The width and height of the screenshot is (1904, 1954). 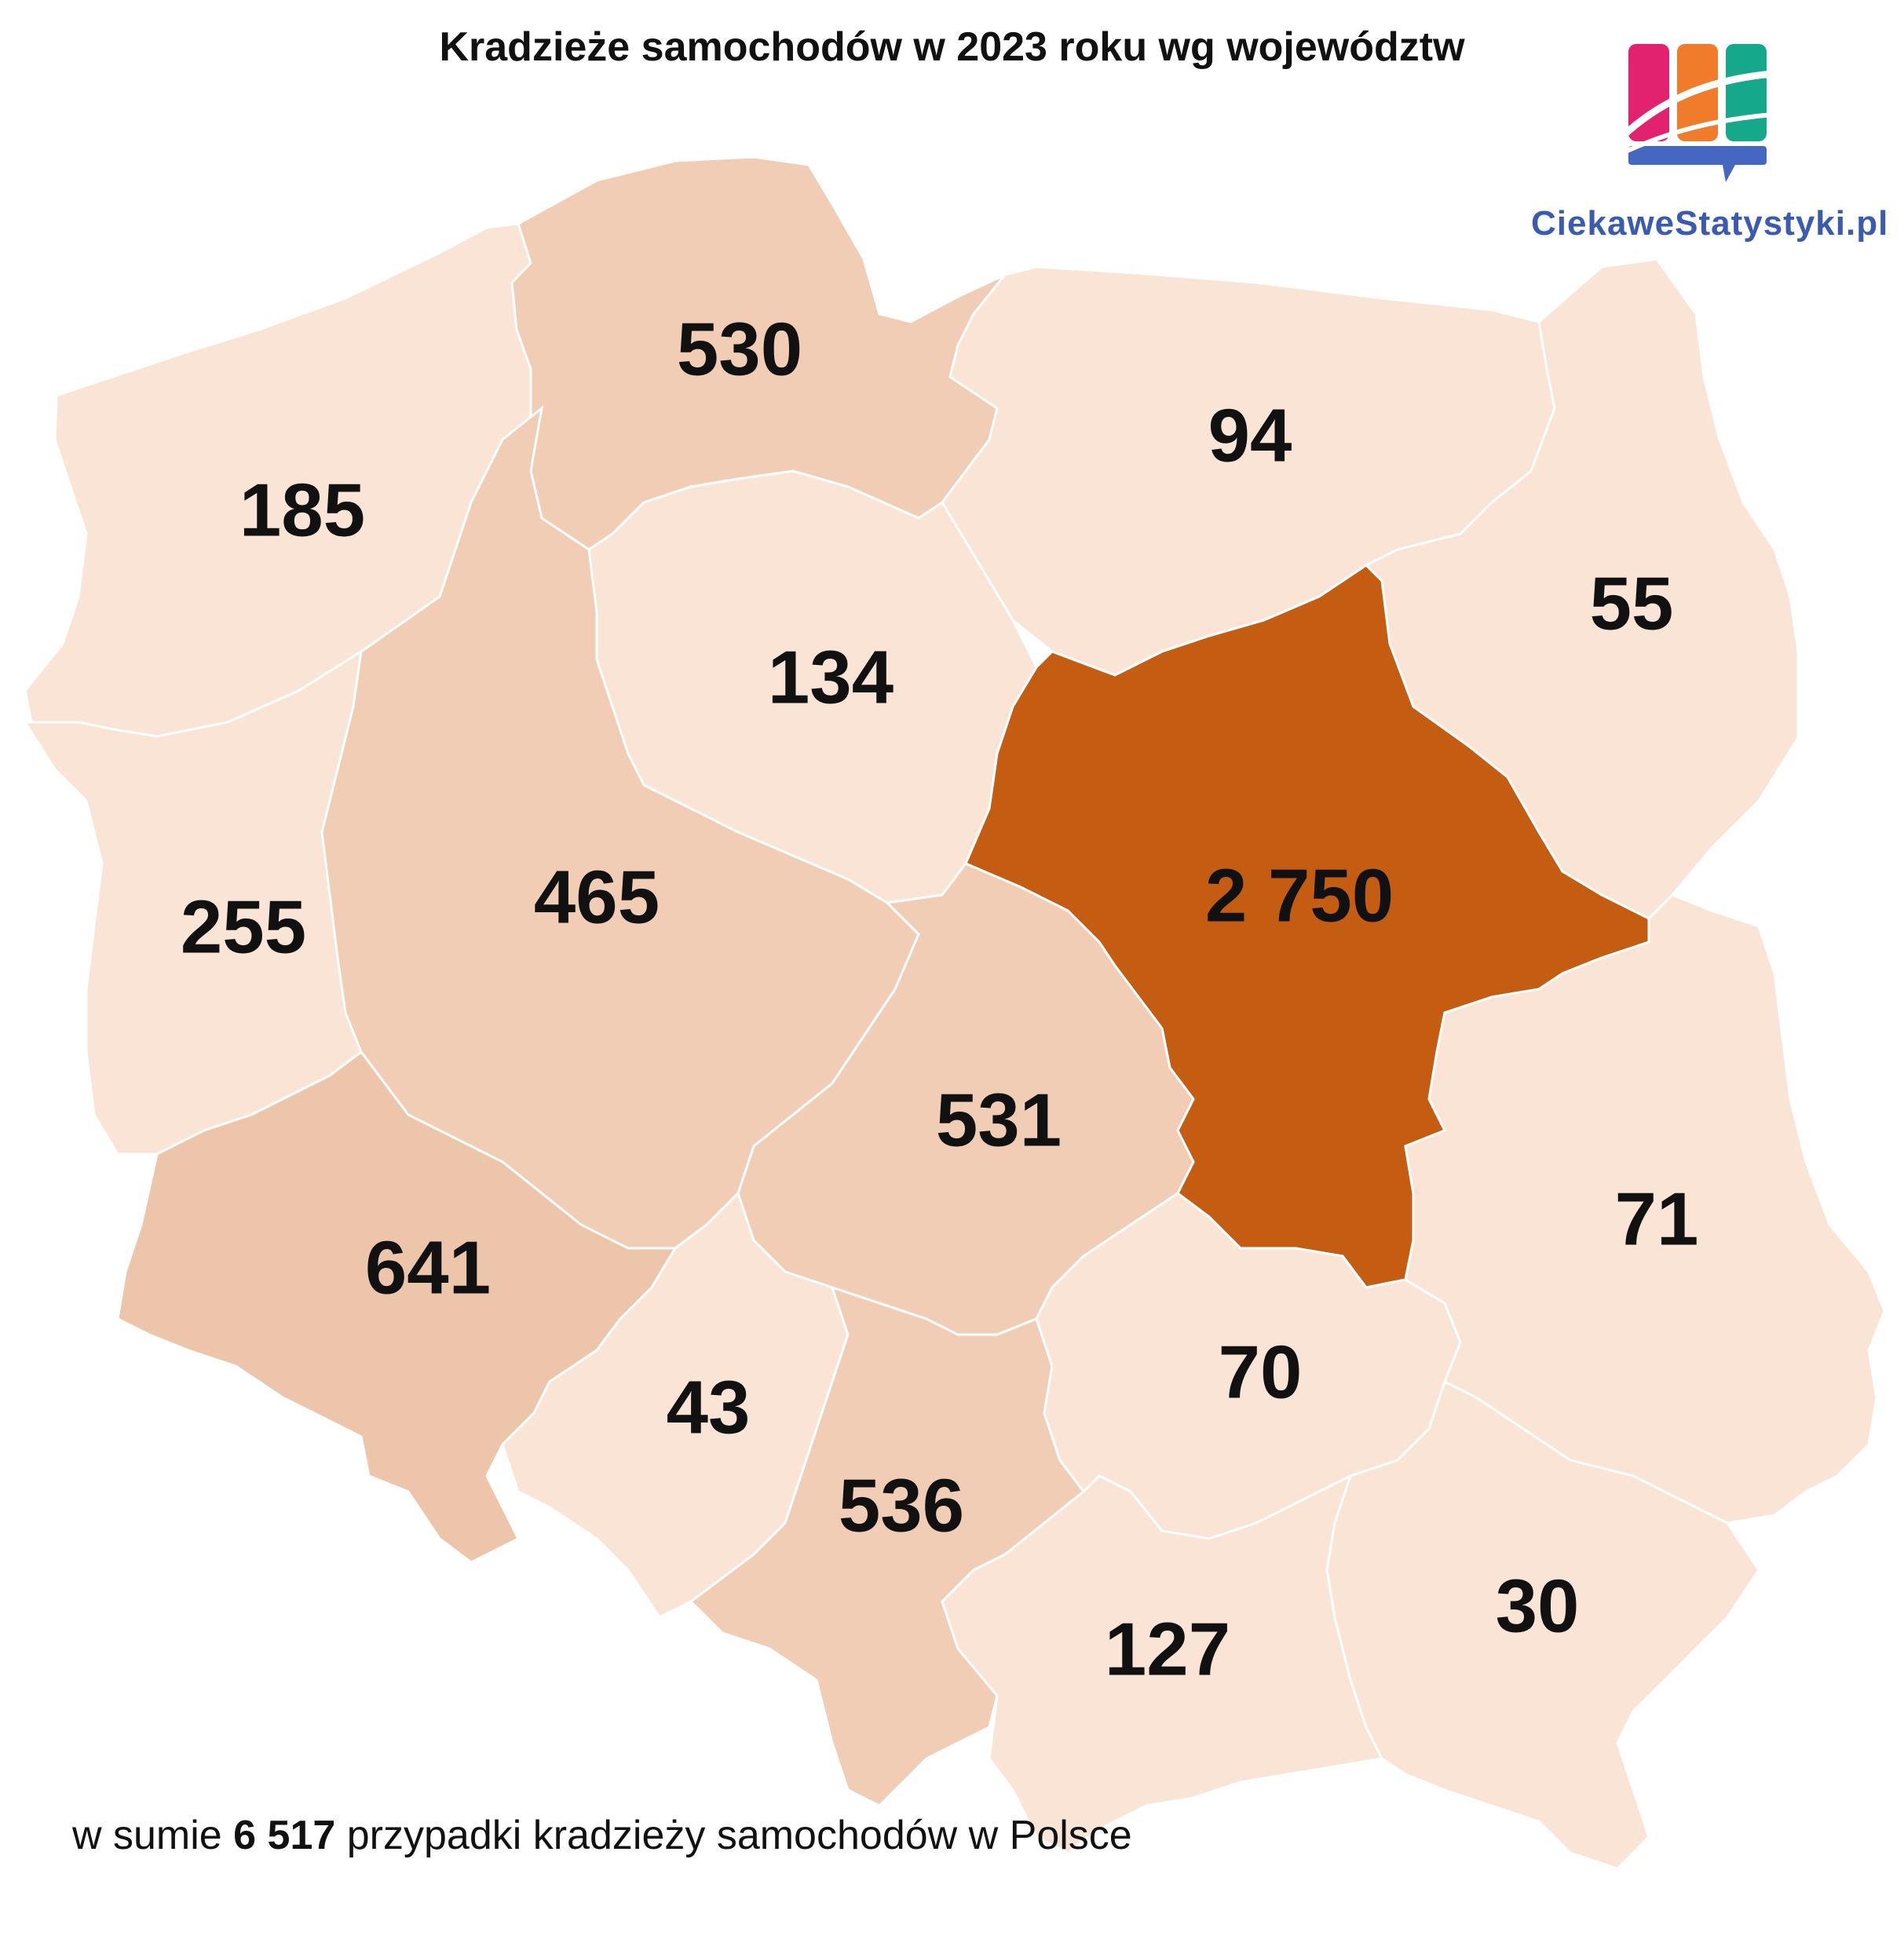 I want to click on value-label-swietokrzyskie: 70, so click(x=1261, y=1372).